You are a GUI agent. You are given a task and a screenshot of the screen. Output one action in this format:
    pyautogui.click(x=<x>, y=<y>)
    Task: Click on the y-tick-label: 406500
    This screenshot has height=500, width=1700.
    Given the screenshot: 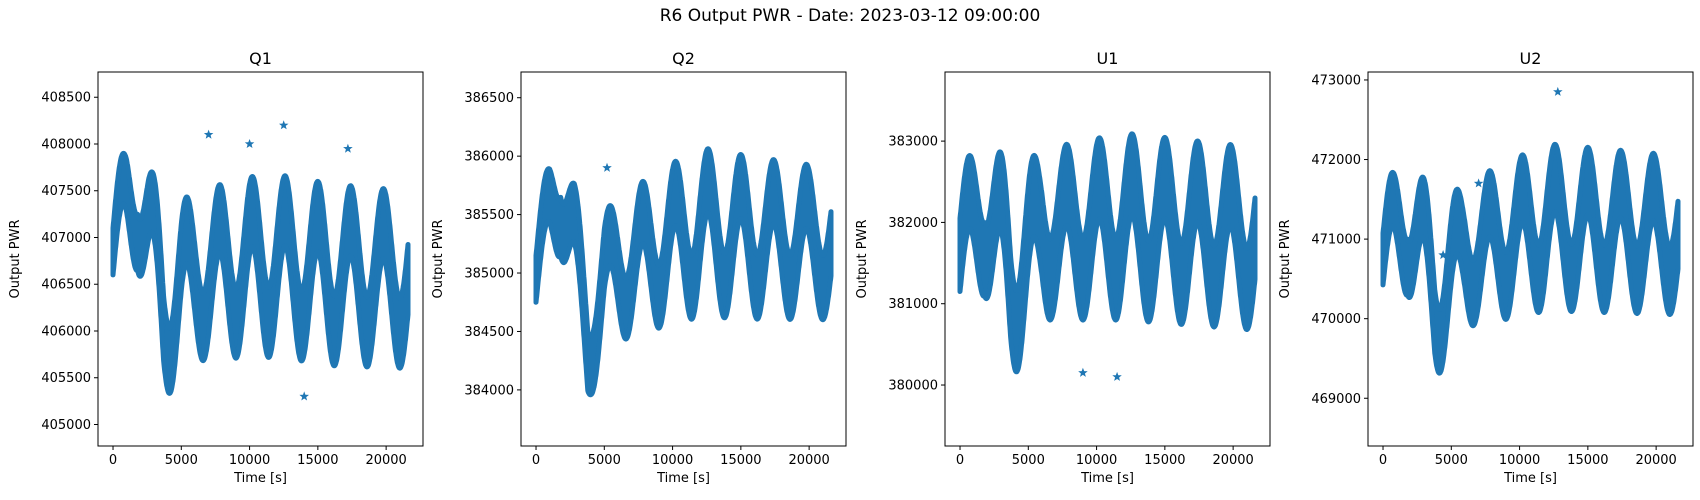 What is the action you would take?
    pyautogui.click(x=66, y=285)
    